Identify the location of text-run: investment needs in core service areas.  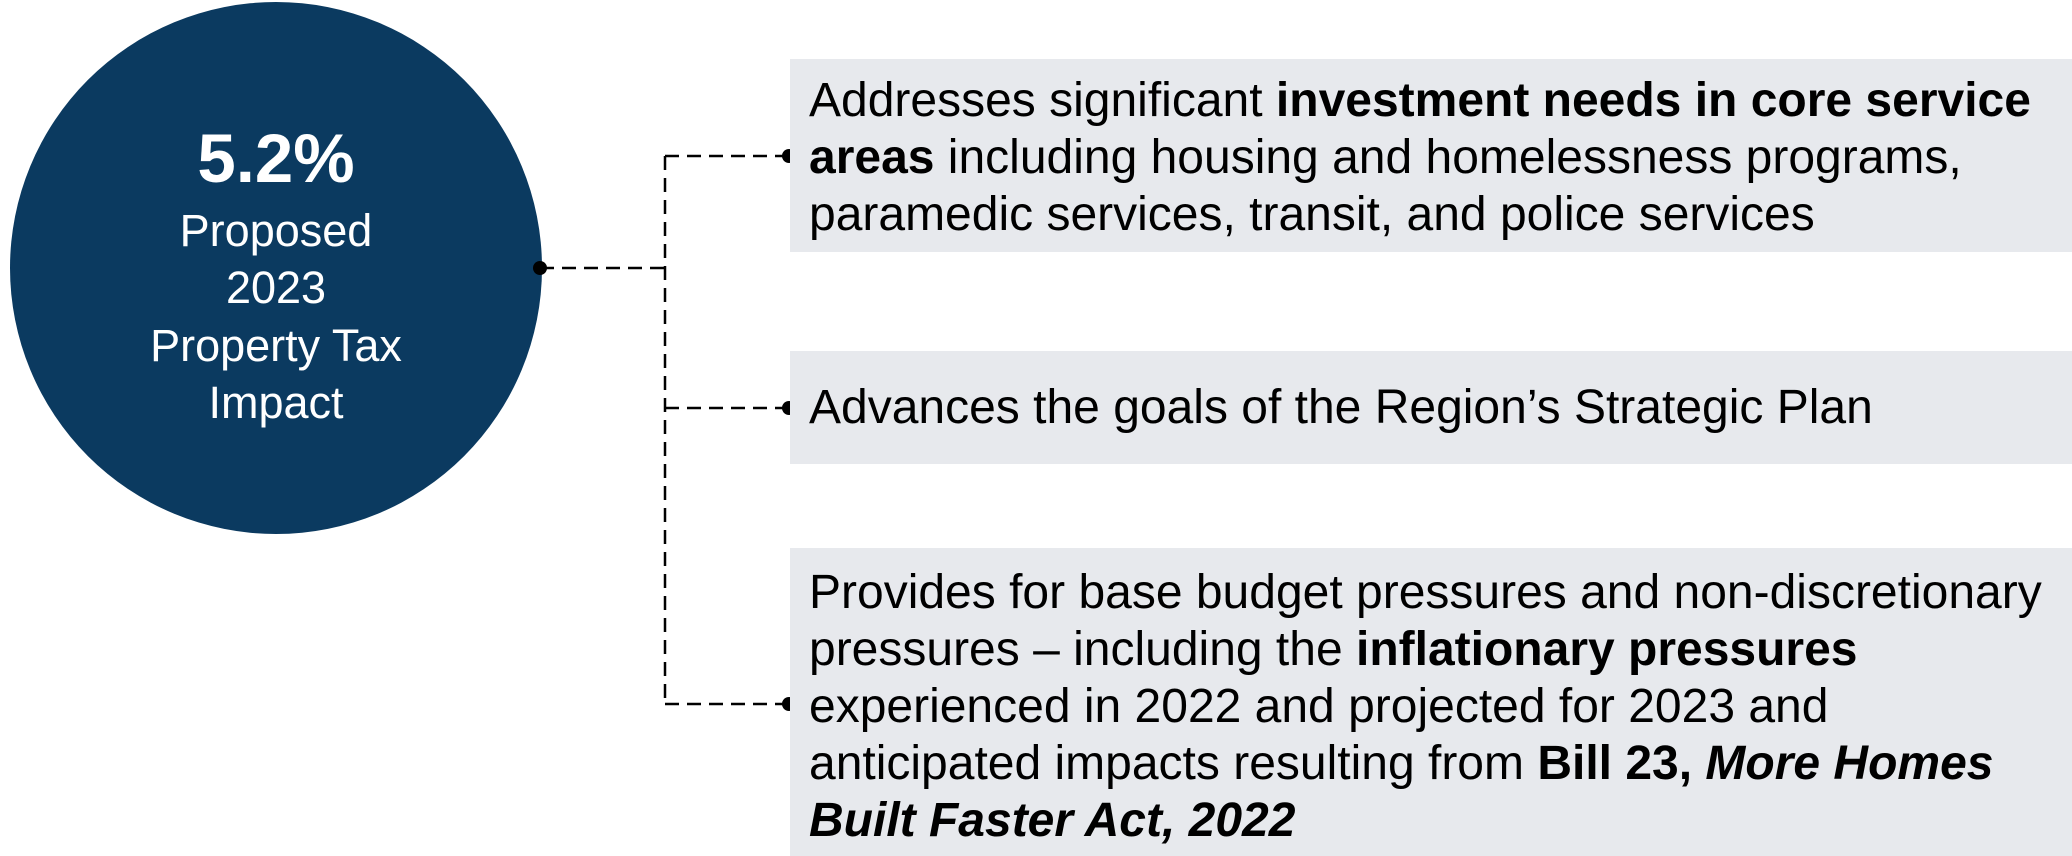
(1420, 129).